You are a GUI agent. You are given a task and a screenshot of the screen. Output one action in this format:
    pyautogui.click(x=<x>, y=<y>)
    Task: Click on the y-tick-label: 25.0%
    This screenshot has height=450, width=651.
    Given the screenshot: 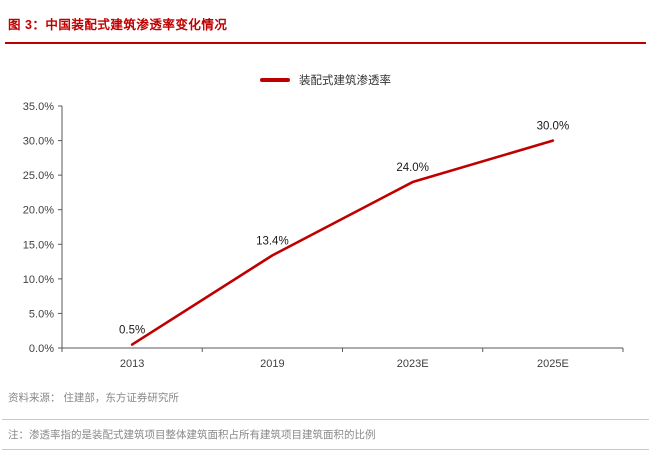 What is the action you would take?
    pyautogui.click(x=38, y=176)
    